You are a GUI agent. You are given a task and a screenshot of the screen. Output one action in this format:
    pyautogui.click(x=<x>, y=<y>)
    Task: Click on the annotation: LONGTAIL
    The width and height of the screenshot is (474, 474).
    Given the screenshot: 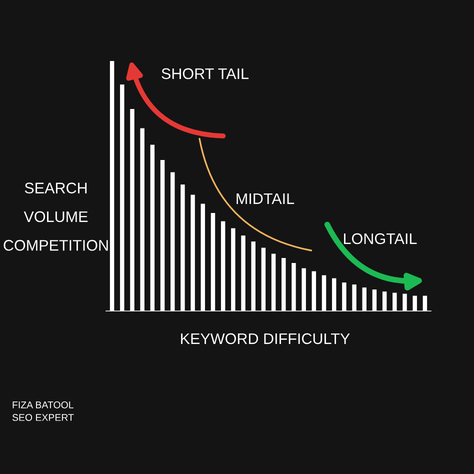 What is the action you would take?
    pyautogui.click(x=380, y=238)
    